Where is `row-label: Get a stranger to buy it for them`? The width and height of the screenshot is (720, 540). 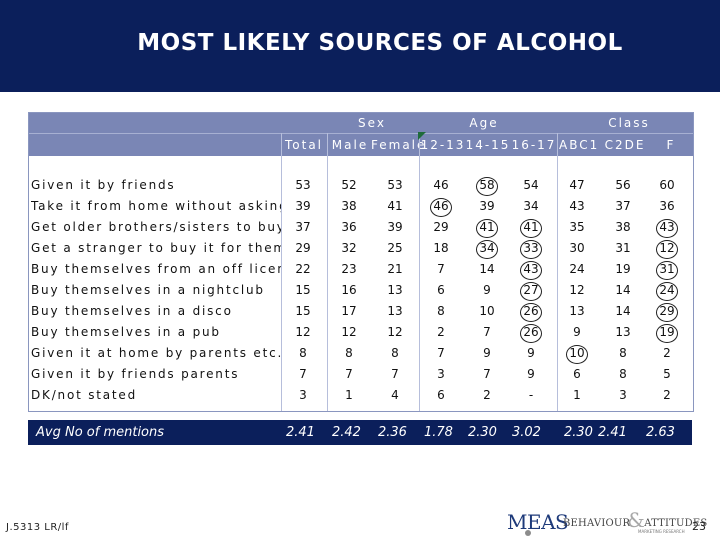 row-label: Get a stranger to buy it for them is located at coordinates (156, 248).